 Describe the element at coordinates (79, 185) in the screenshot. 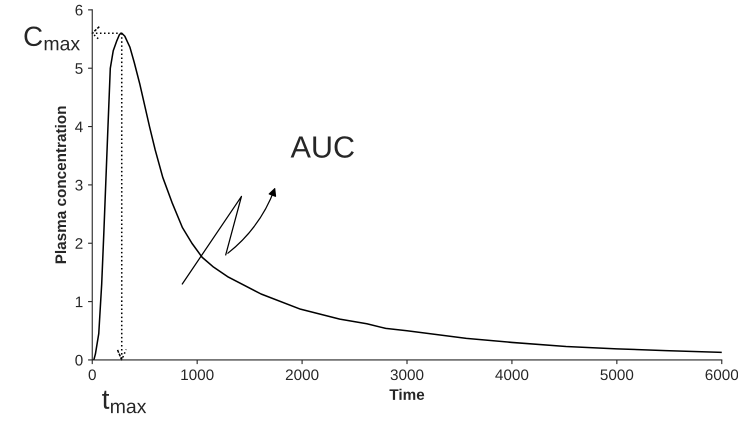

I see `y-tick-label: 3` at that location.